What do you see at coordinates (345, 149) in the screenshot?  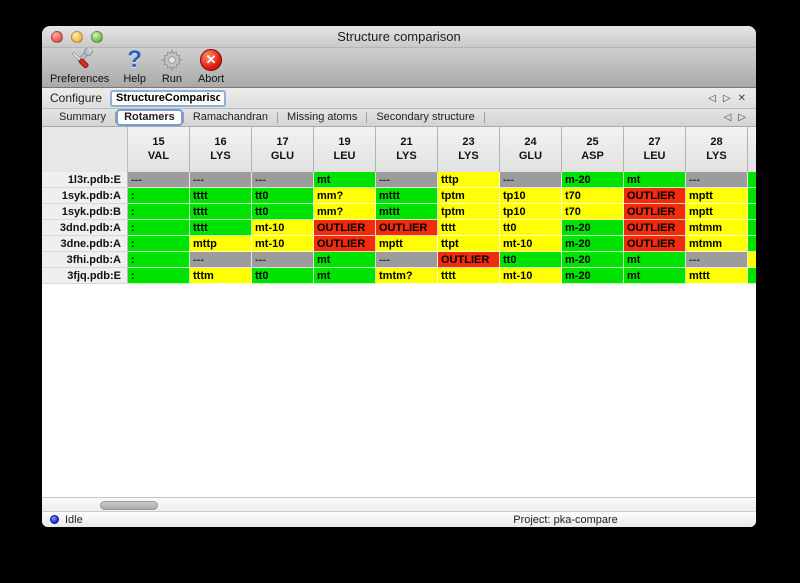 I see `column-header-19: 19 LEU` at bounding box center [345, 149].